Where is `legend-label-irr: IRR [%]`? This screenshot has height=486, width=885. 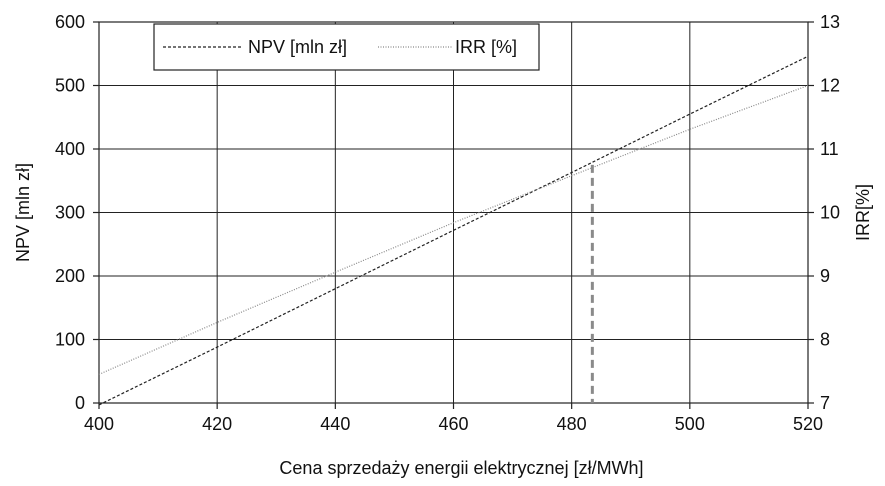
legend-label-irr: IRR [%] is located at coordinates (486, 47).